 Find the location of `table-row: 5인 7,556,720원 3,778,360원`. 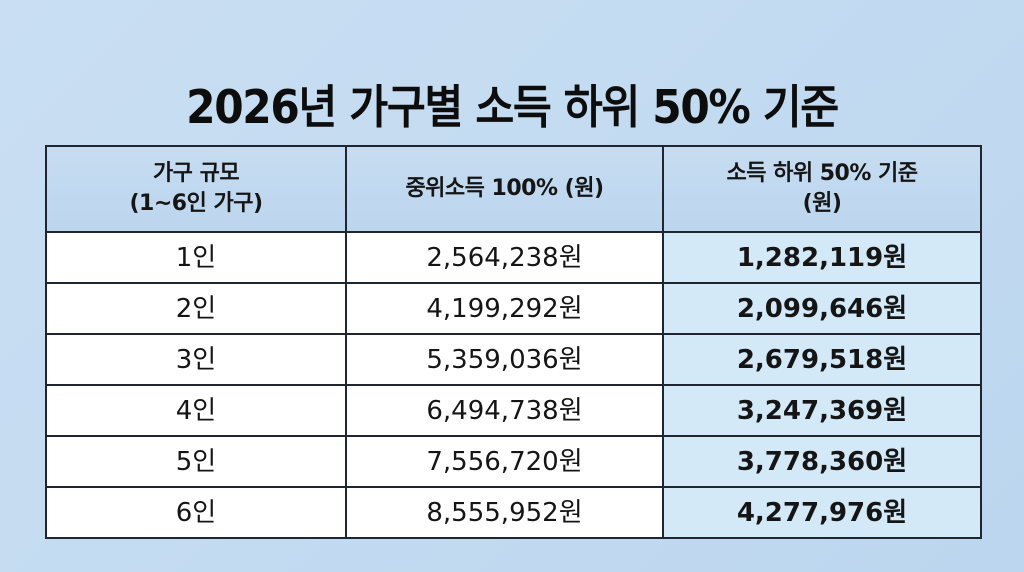

table-row: 5인 7,556,720원 3,778,360원 is located at coordinates (513, 461).